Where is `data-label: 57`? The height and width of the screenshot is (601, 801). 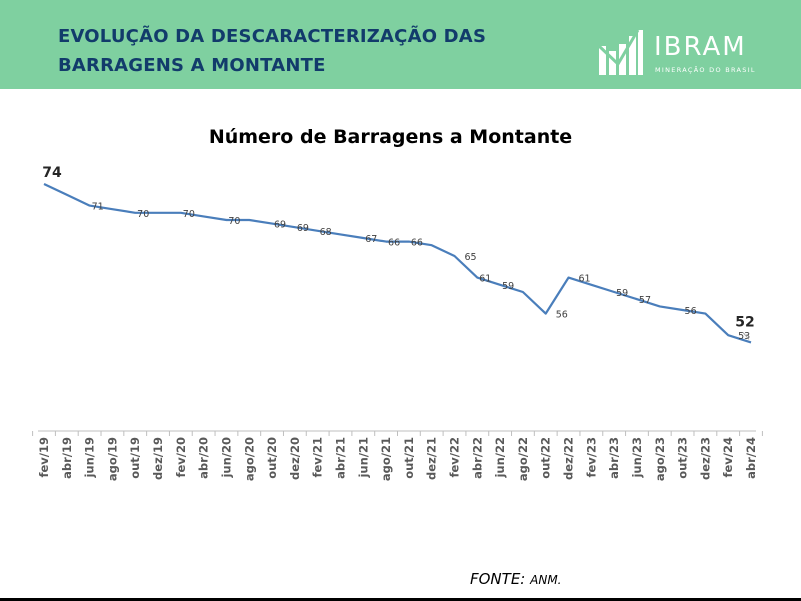
data-label: 57 is located at coordinates (645, 300).